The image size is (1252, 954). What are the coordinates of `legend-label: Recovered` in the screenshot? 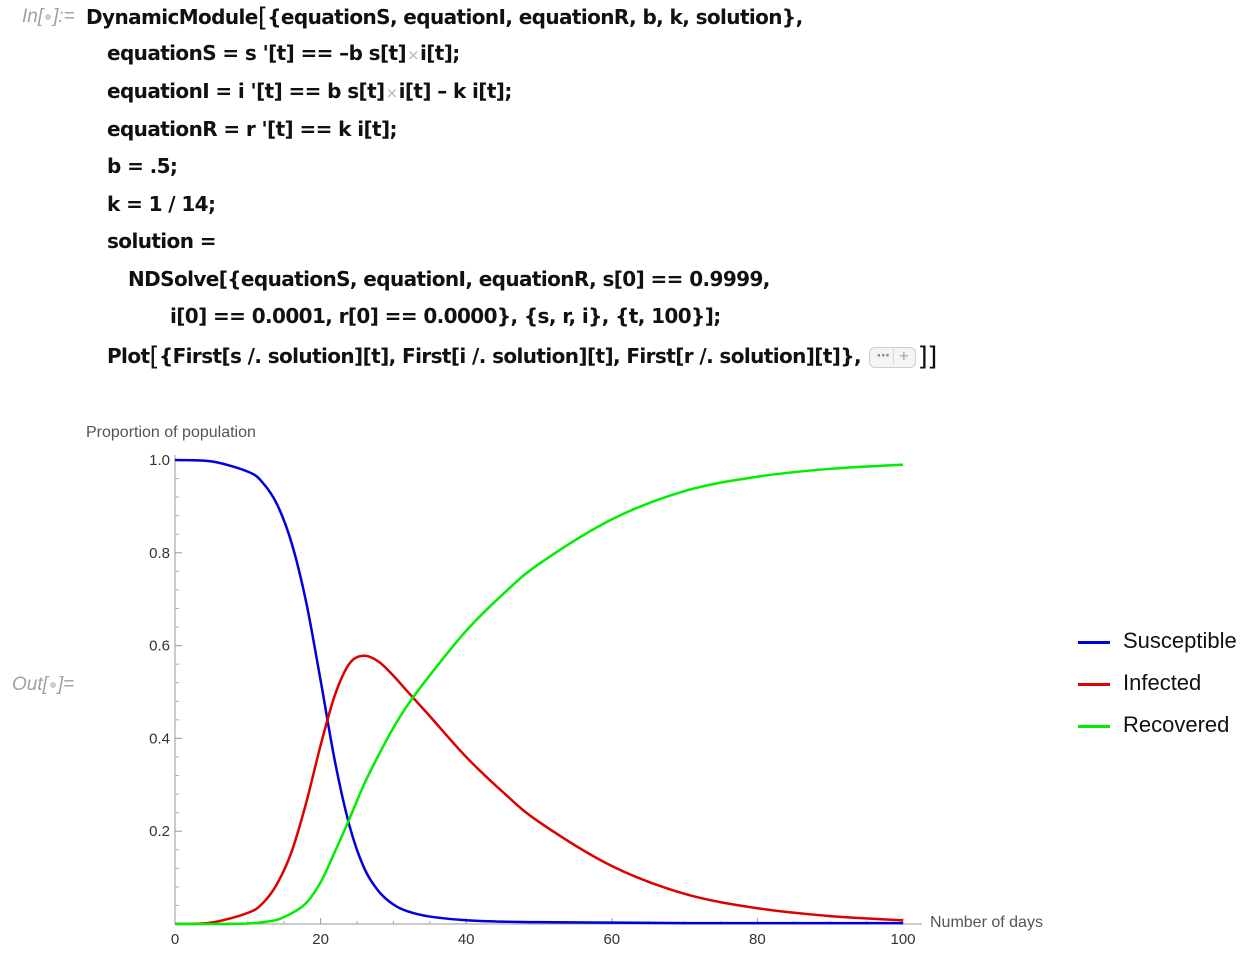 It's located at (1176, 724).